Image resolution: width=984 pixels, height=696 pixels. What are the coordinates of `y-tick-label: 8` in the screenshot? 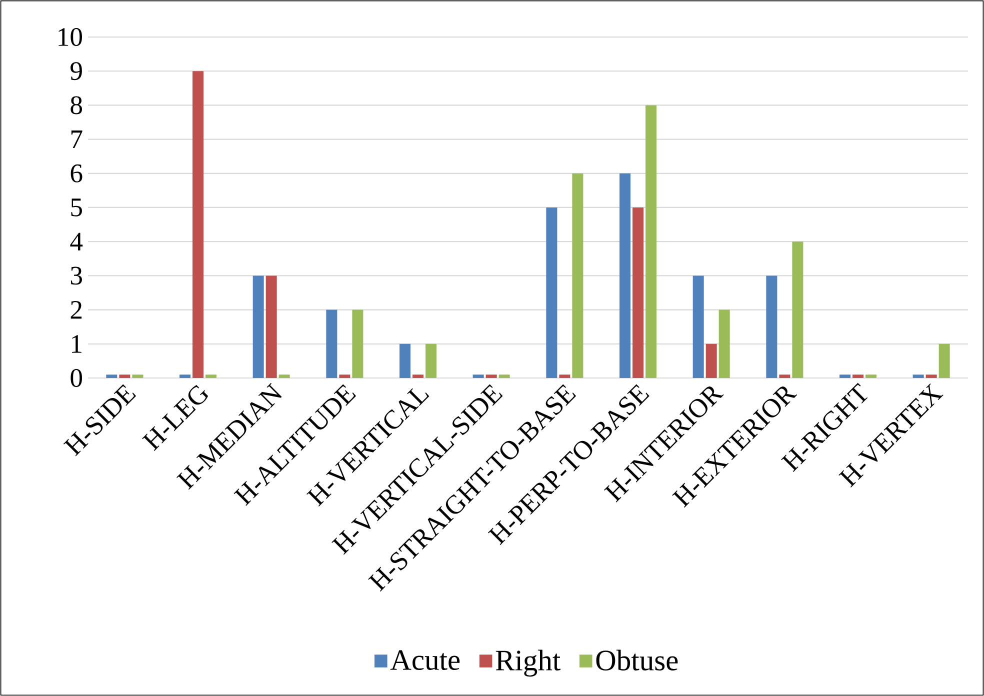 It's located at (76, 105).